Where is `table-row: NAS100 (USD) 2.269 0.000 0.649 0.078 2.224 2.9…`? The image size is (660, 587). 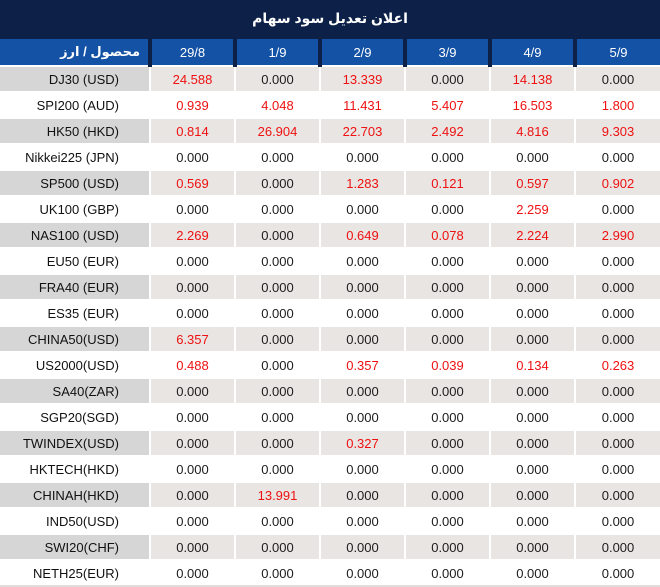 table-row: NAS100 (USD) 2.269 0.000 0.649 0.078 2.224 2.9… is located at coordinates (330, 234).